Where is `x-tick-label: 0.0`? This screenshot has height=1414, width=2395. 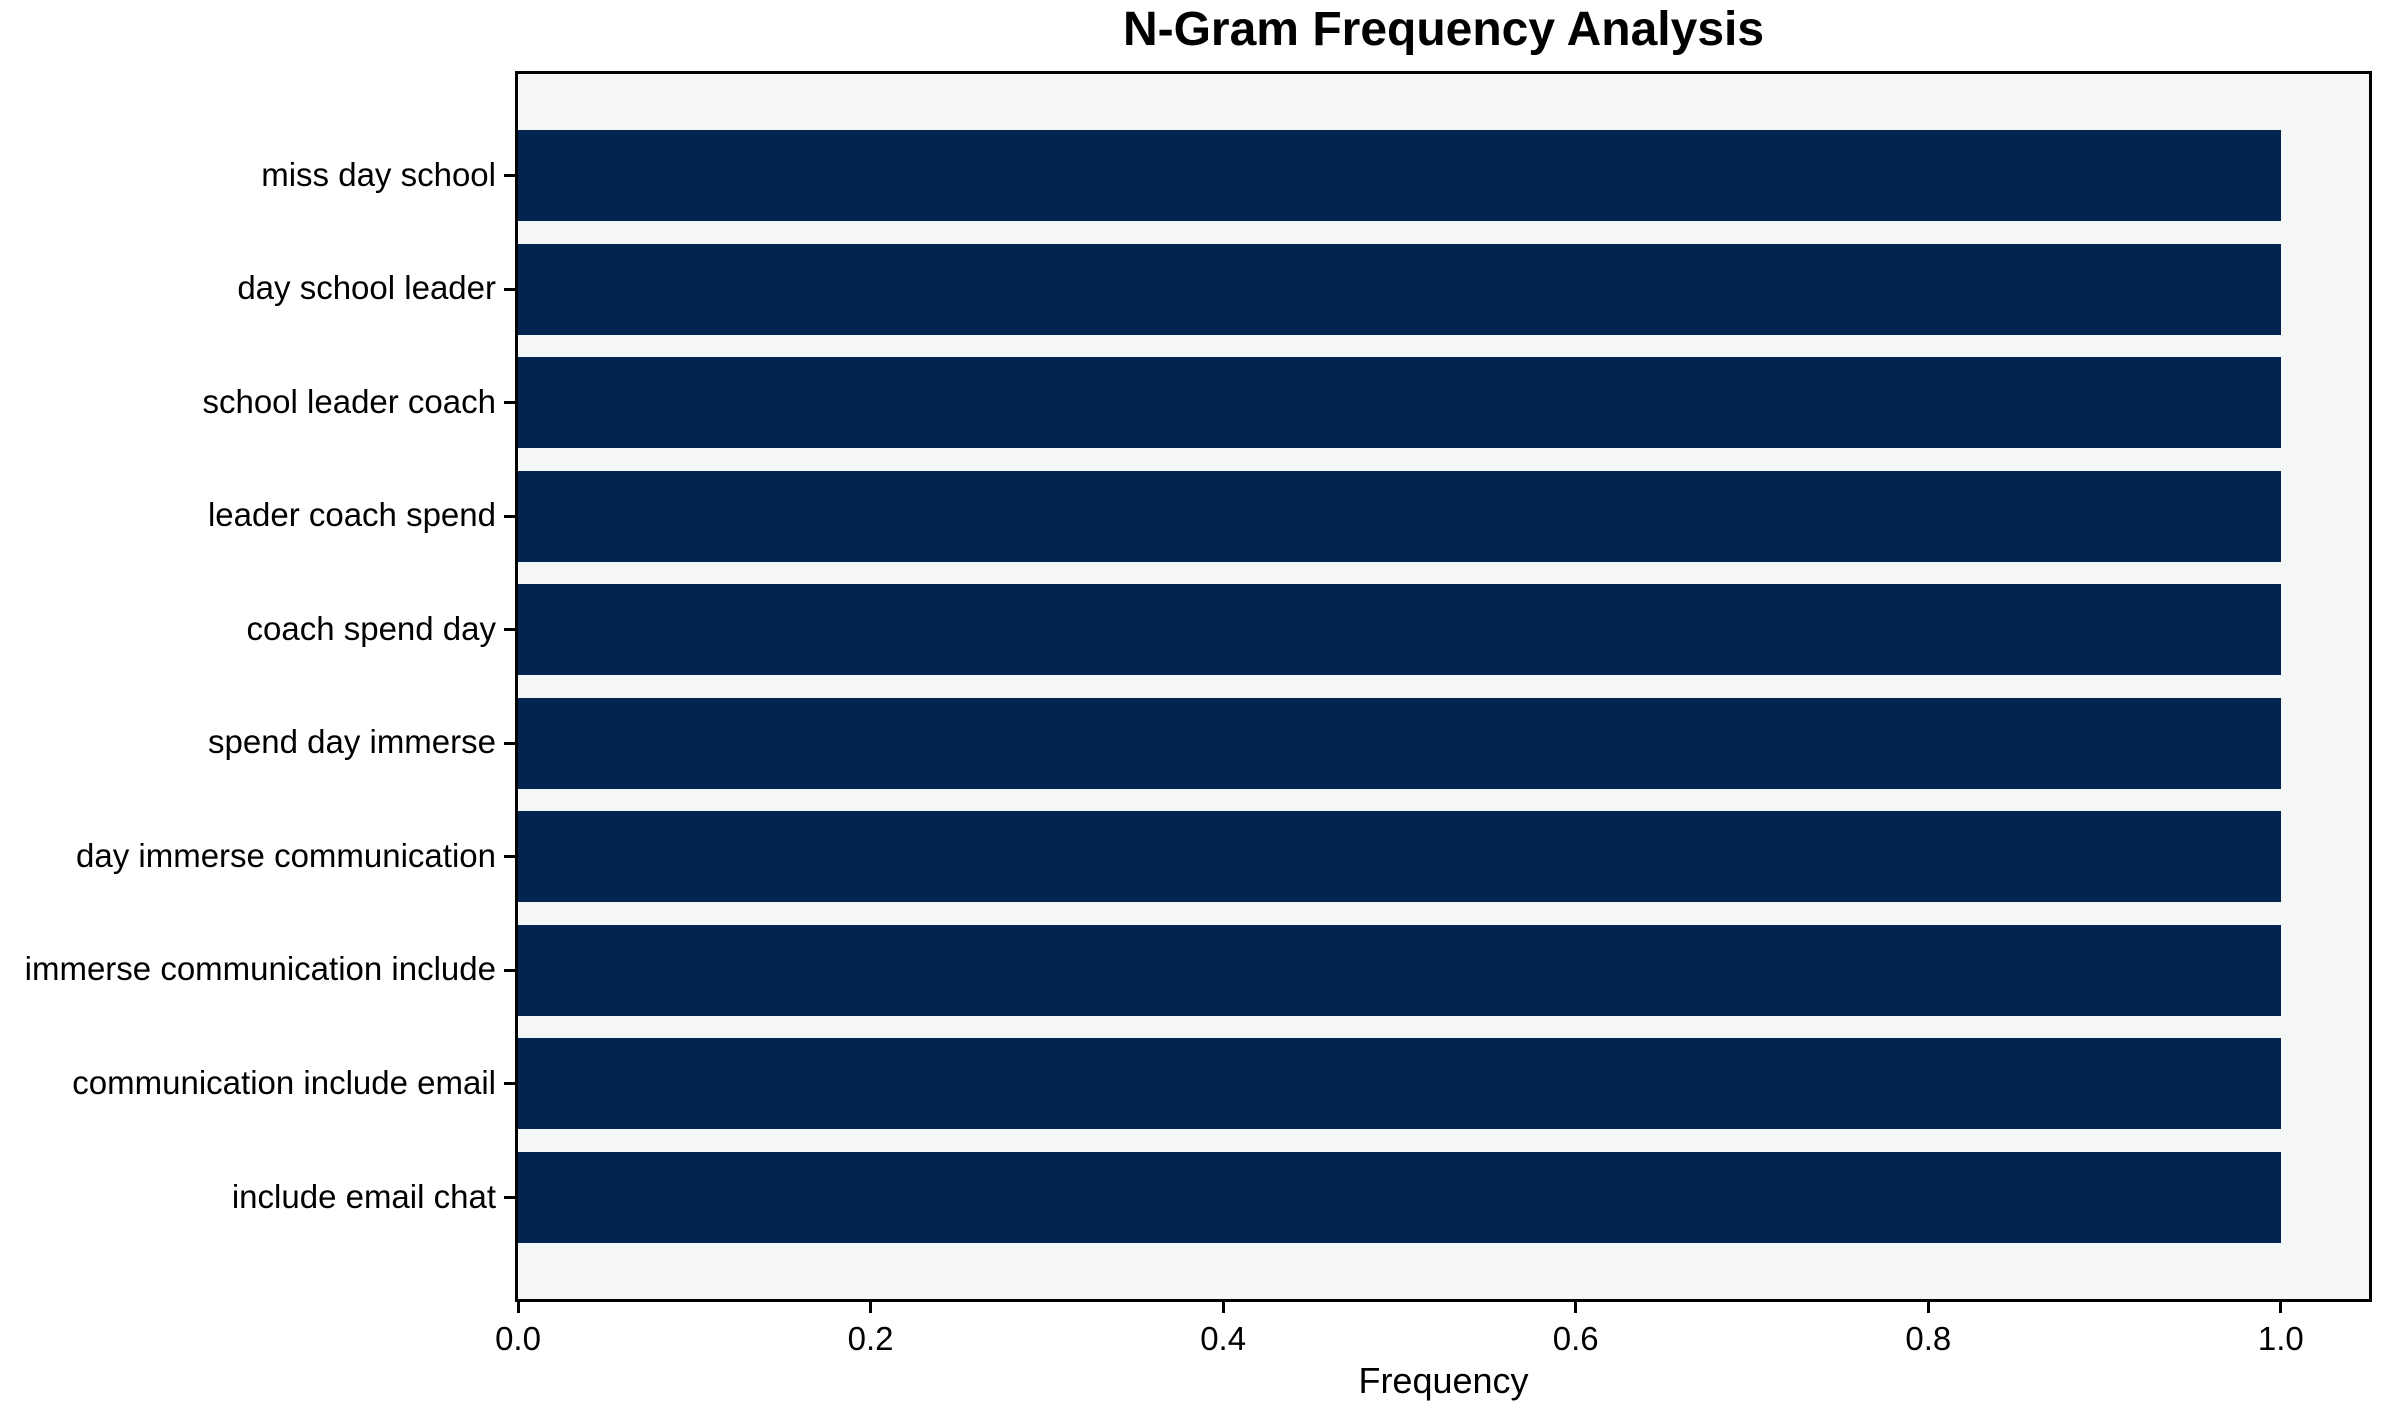
x-tick-label: 0.0 is located at coordinates (518, 1338).